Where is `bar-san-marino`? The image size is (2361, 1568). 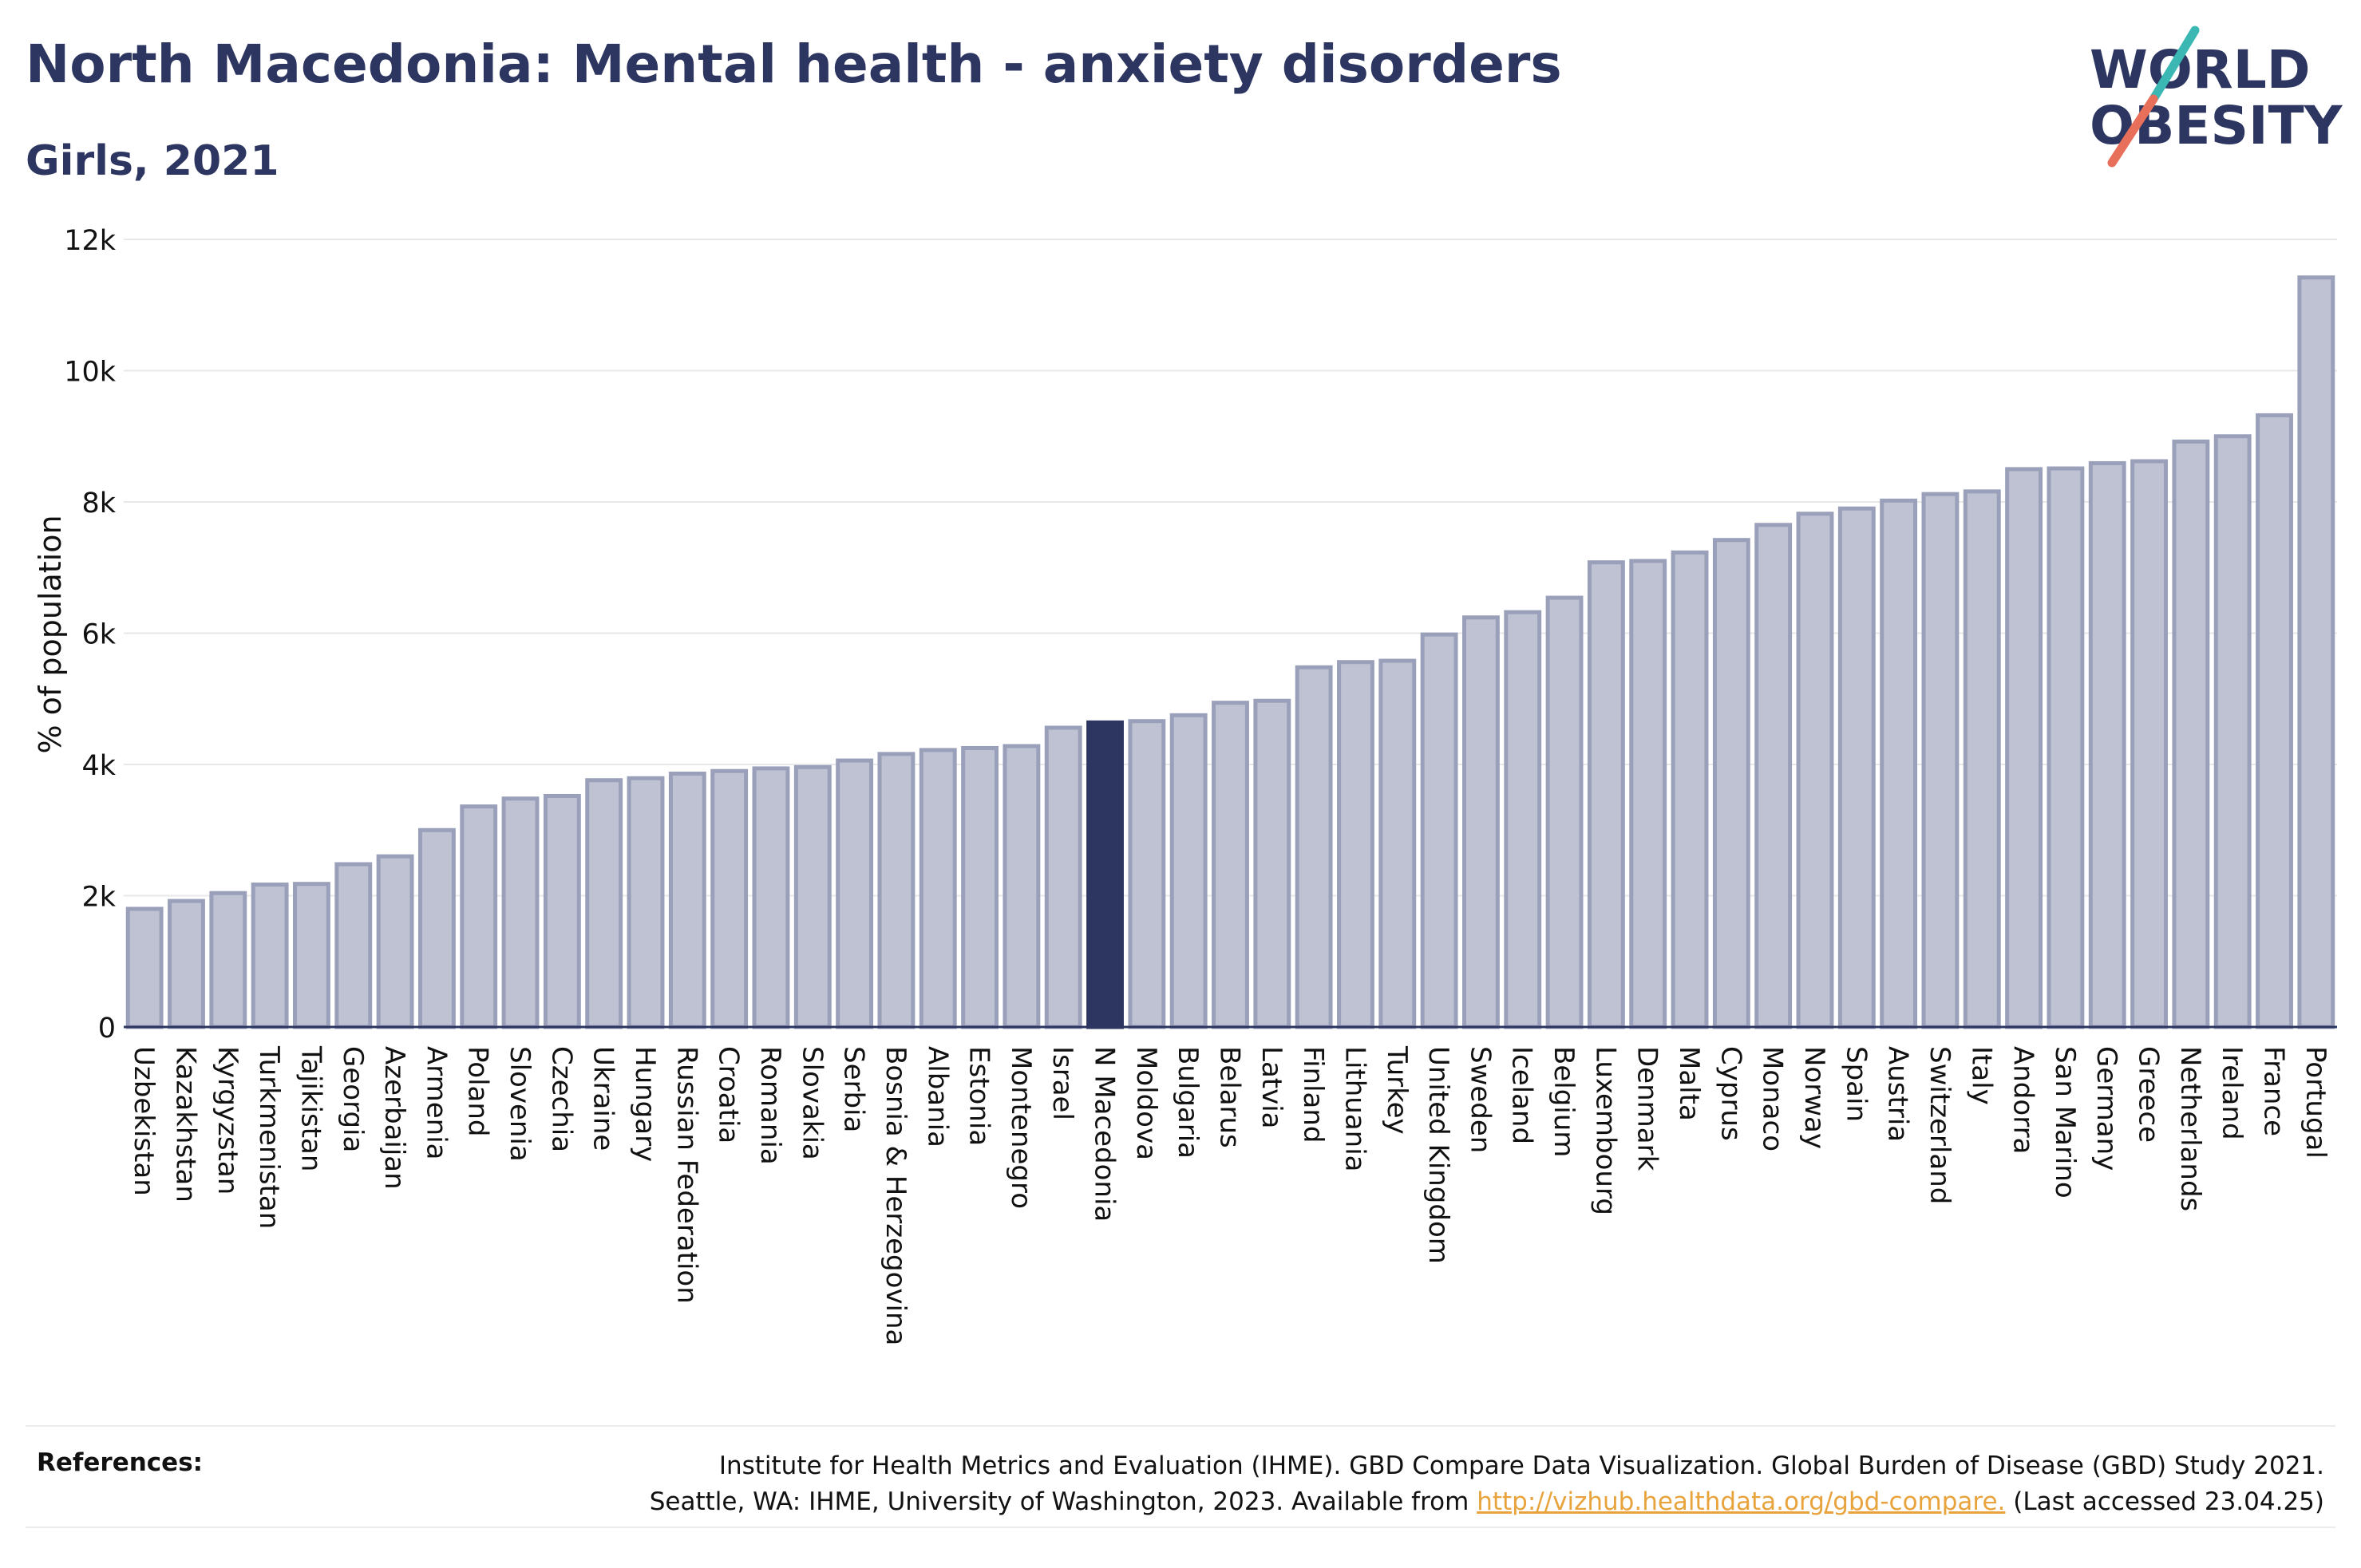
bar-san-marino is located at coordinates (2066, 747).